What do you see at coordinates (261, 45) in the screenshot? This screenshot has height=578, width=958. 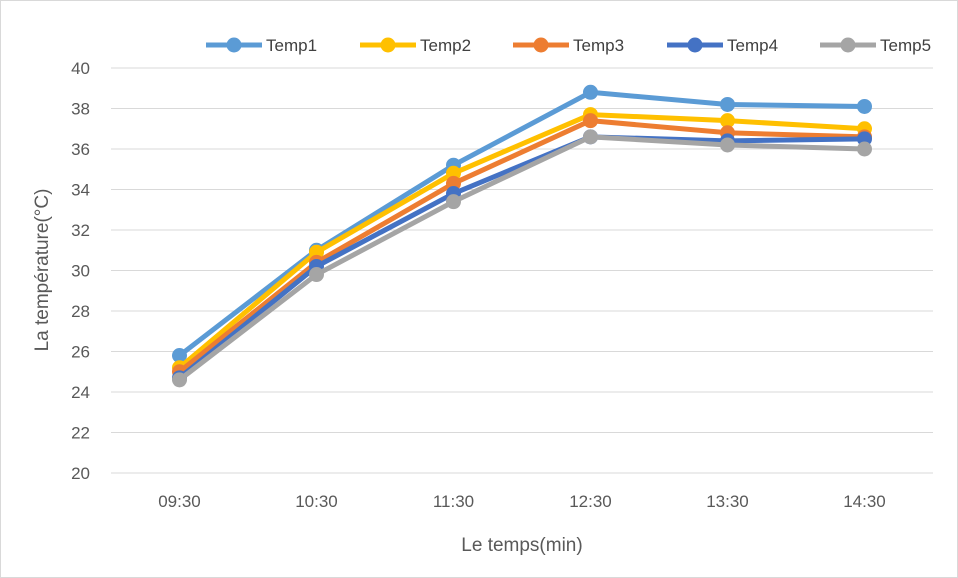 I see `legend-item-Temp1: Temp1` at bounding box center [261, 45].